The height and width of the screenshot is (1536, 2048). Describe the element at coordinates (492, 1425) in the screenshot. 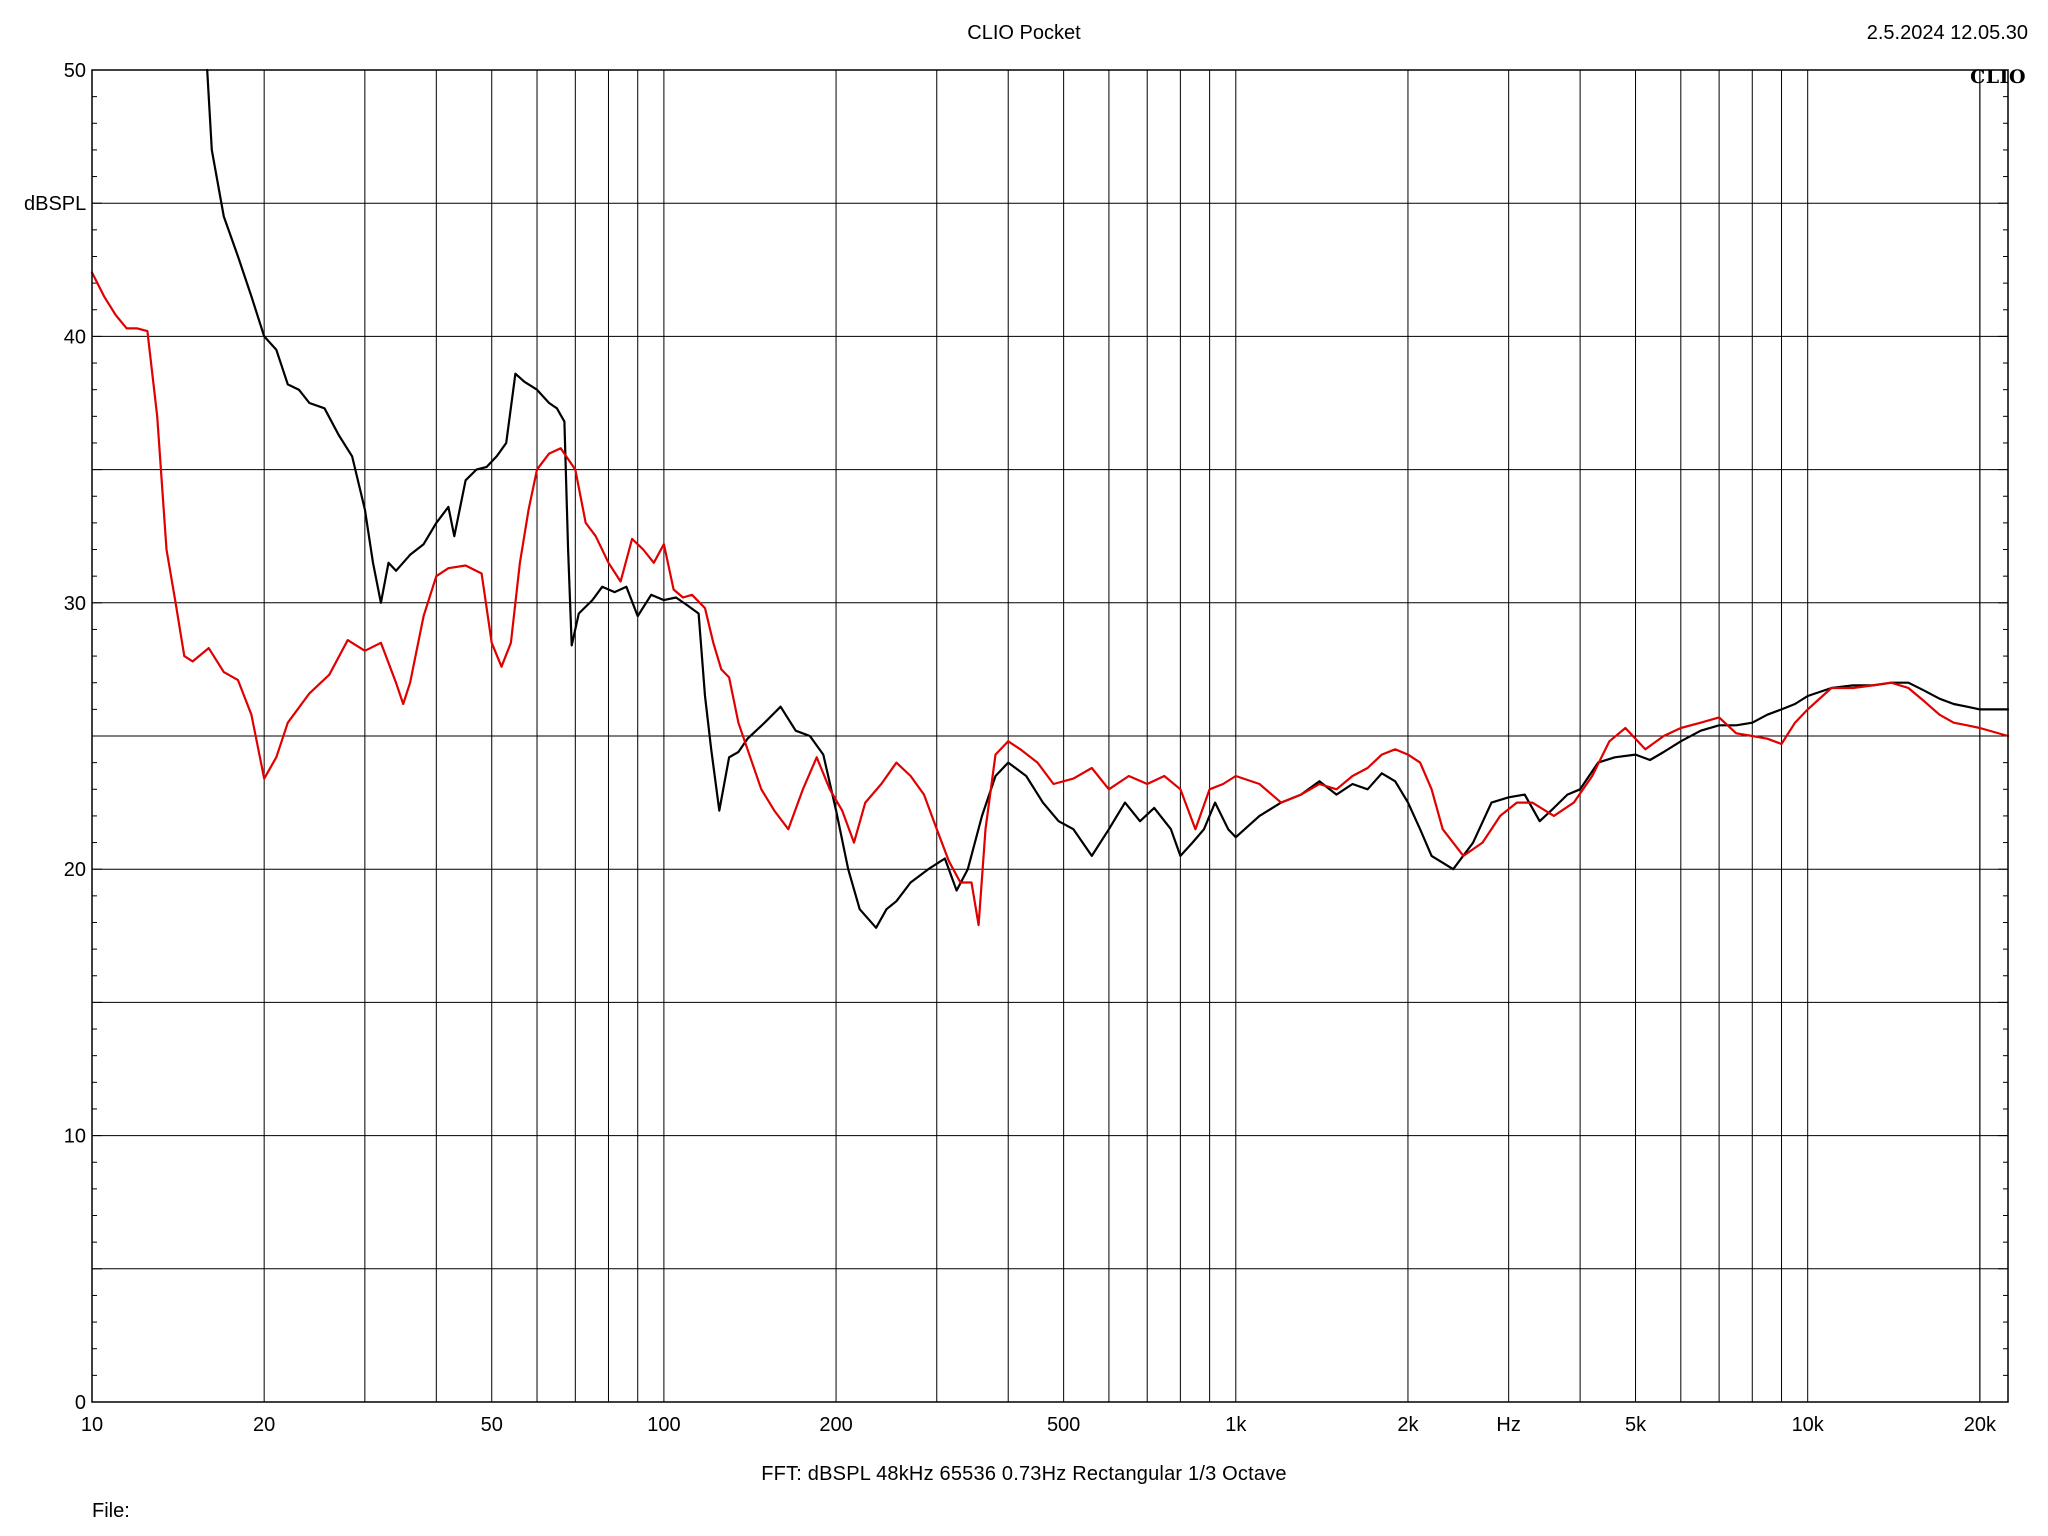

I see `x-tick-label: 50` at that location.